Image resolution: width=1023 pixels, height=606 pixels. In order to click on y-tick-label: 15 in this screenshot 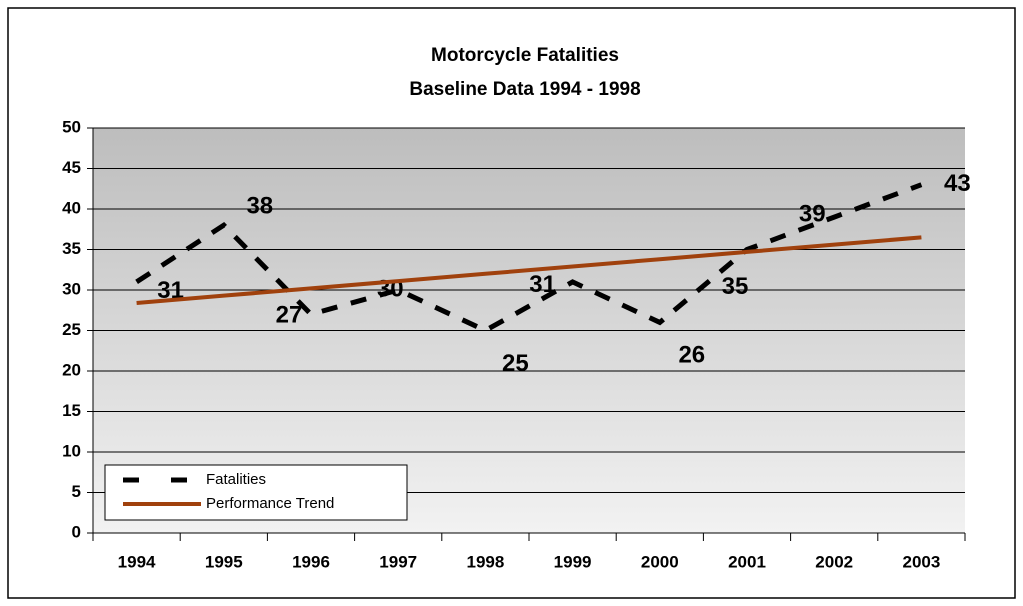, I will do `click(71, 410)`.